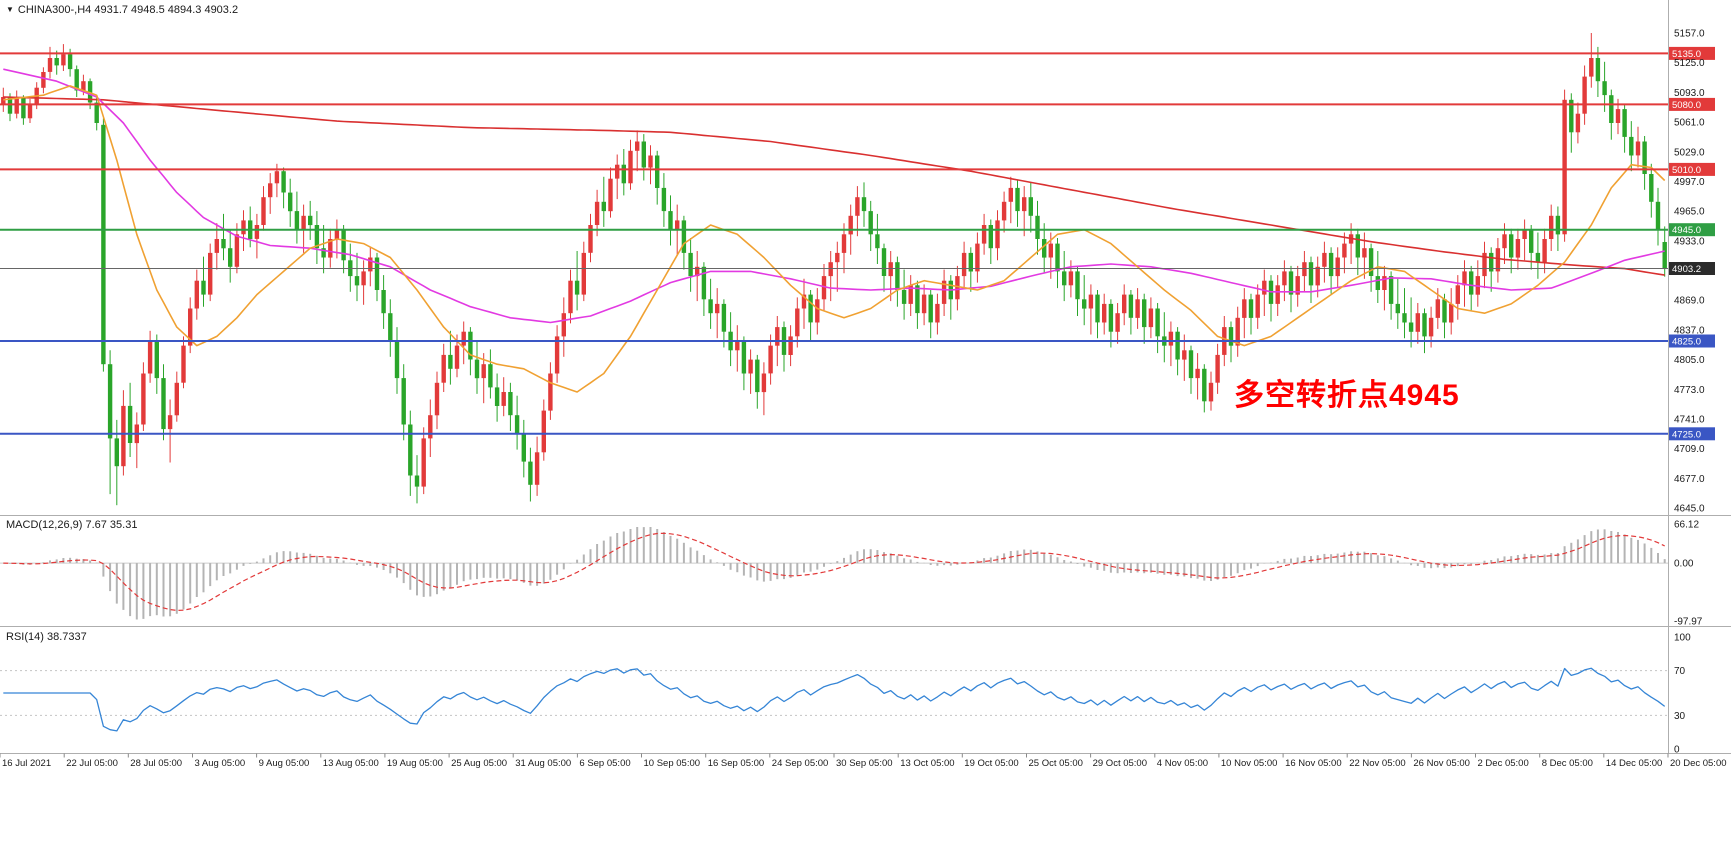  Describe the element at coordinates (736, 763) in the screenshot. I see `time-label: 16 Sep 05:00` at that location.